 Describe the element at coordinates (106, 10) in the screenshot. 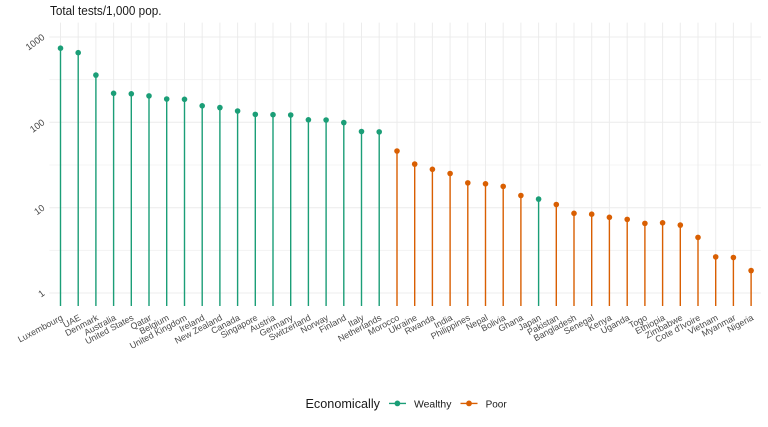

I see `svg-text: Total tests/1,000 pop.` at that location.